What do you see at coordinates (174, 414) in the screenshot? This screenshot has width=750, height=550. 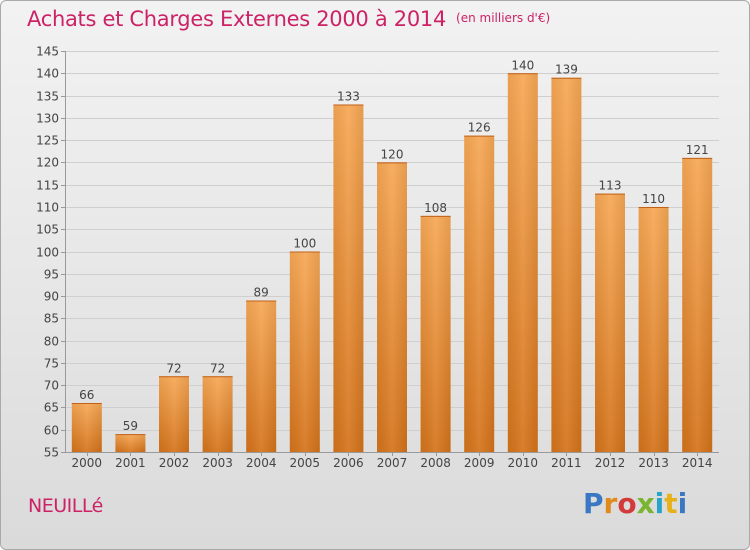 I see `bar-shade-2002` at bounding box center [174, 414].